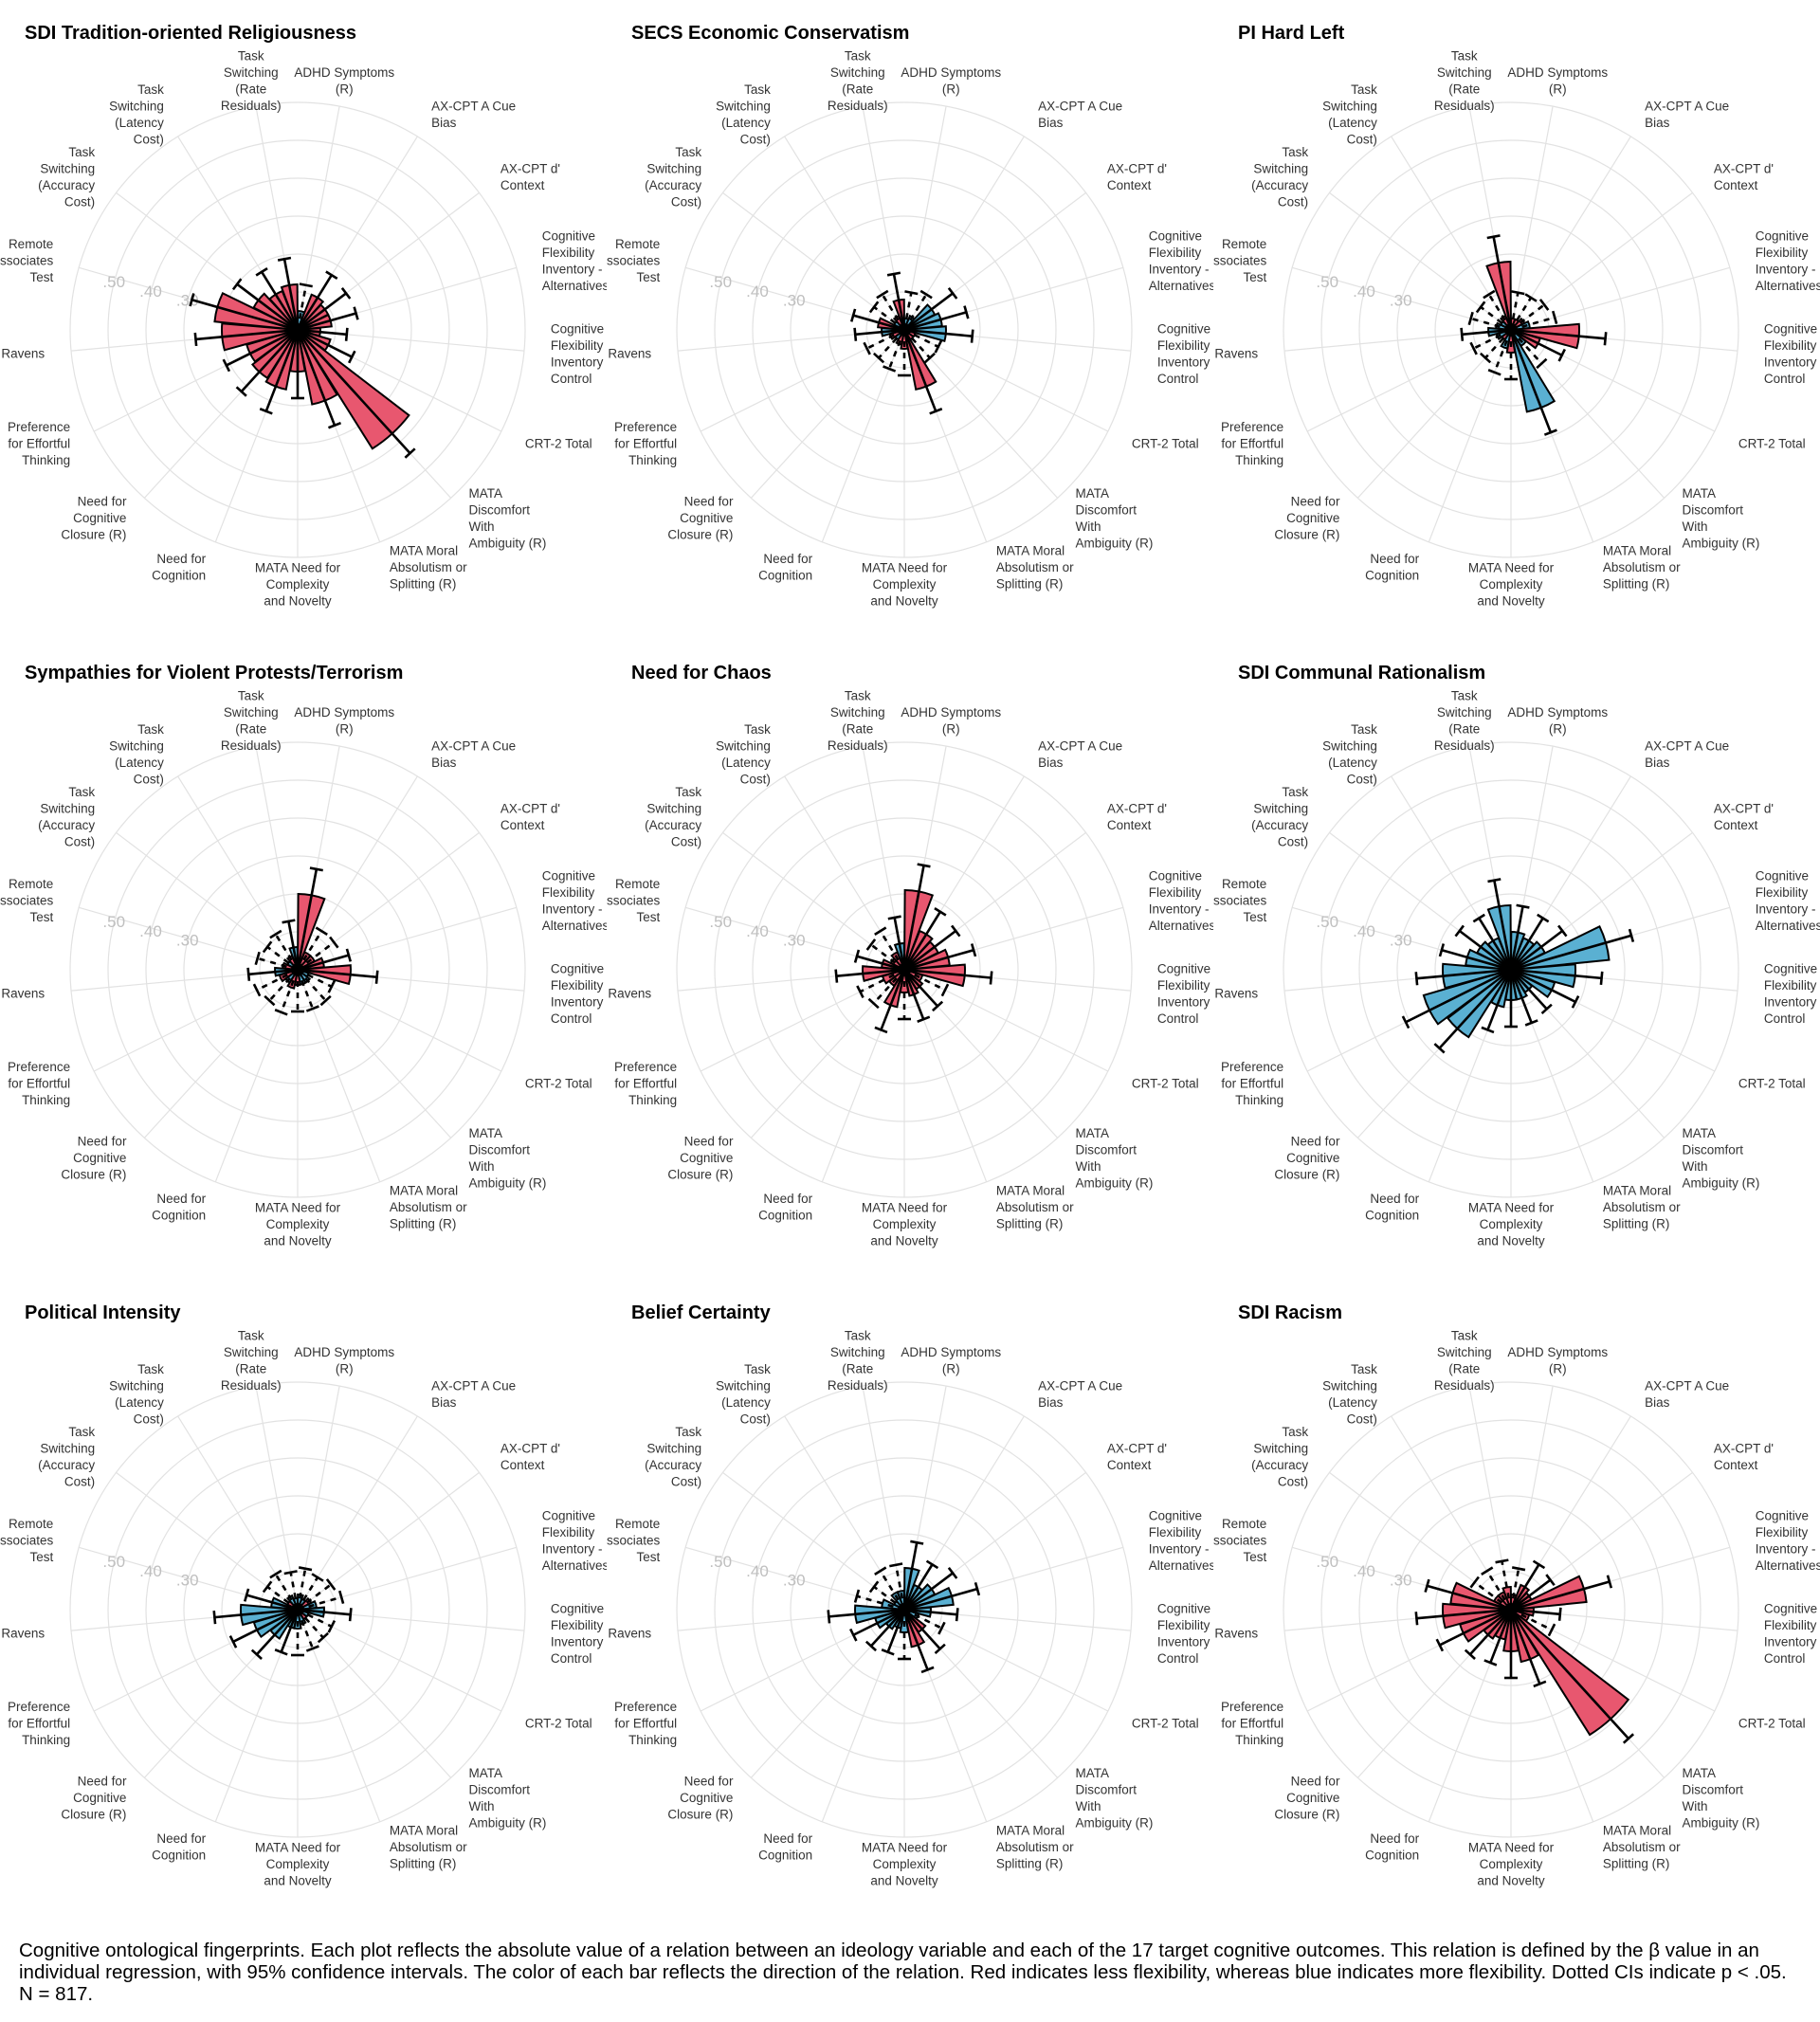 The width and height of the screenshot is (1820, 2022). Describe the element at coordinates (508, 1158) in the screenshot. I see `category-label: MATA Discomfort With Ambiguity (R)` at that location.